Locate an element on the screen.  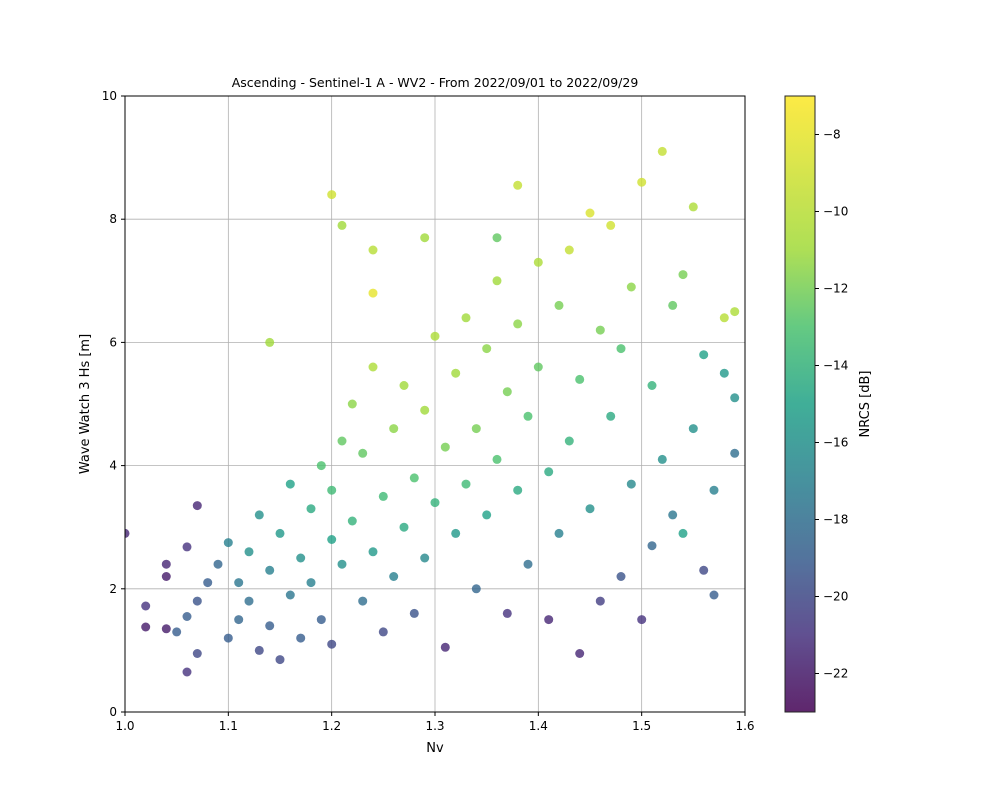
colorbar-ticks: −22 −20 −18 −16 −14 −12 −10 −8 is located at coordinates (831, 404).